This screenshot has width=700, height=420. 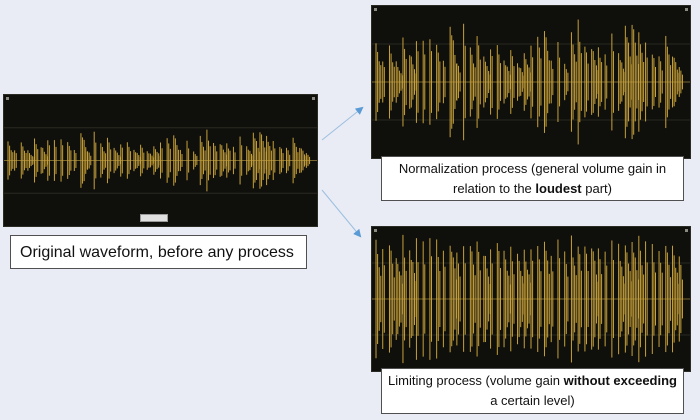 I want to click on caption-normalization-text-2: part), so click(x=596, y=188).